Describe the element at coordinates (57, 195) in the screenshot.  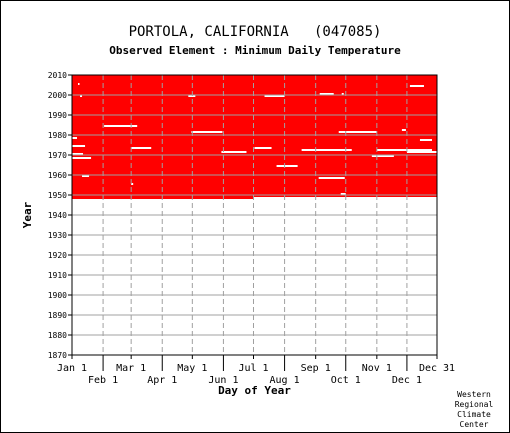
I see `y-tick-label: 1950` at that location.